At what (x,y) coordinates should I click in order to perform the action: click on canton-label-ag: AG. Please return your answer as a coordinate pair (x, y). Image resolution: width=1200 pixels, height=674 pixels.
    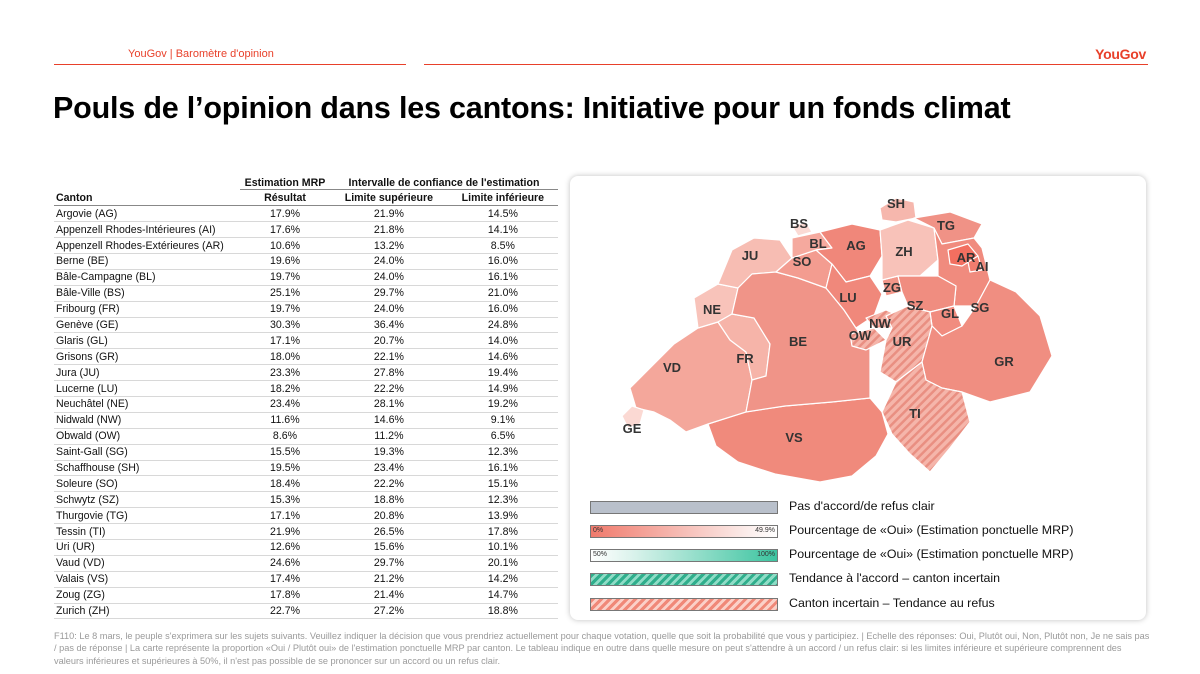
    Looking at the image, I should click on (856, 245).